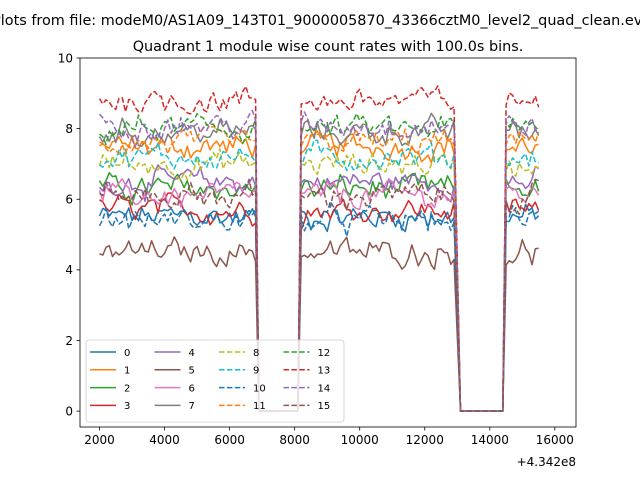 This screenshot has width=640, height=480. I want to click on x-axis: 2000 4000 6000 8000 10000 12000 14000 16000, so click(329, 437).